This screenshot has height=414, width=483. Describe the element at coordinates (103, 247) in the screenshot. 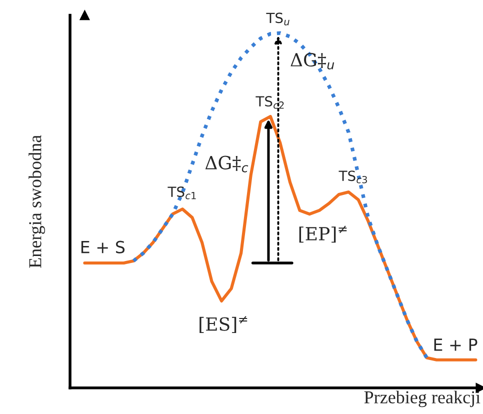

I see `annotation: E + S` at that location.